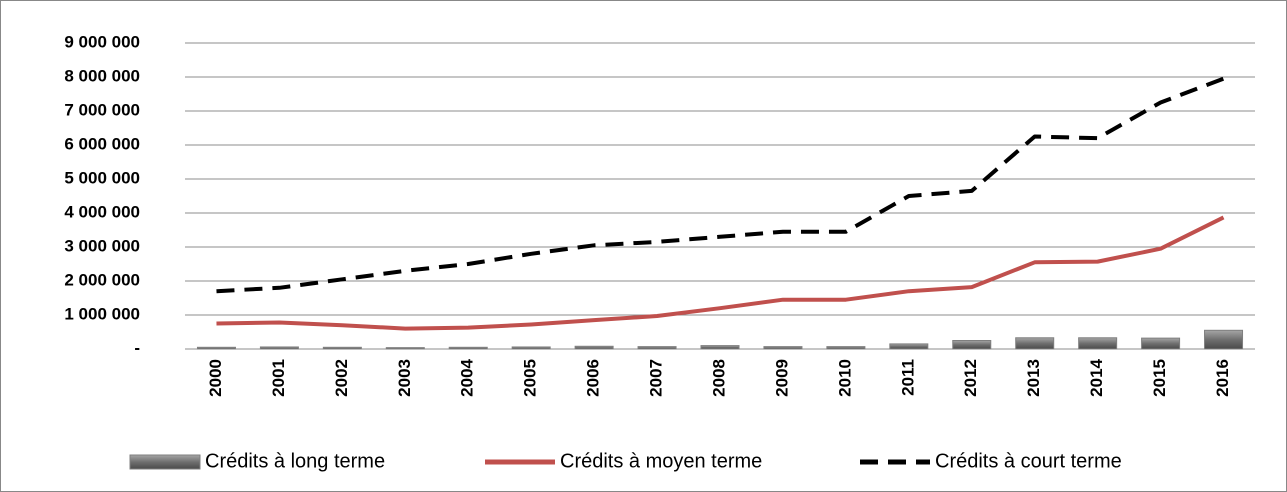 The width and height of the screenshot is (1287, 492). Describe the element at coordinates (661, 461) in the screenshot. I see `legend-label: Crédits à moyen terme` at that location.